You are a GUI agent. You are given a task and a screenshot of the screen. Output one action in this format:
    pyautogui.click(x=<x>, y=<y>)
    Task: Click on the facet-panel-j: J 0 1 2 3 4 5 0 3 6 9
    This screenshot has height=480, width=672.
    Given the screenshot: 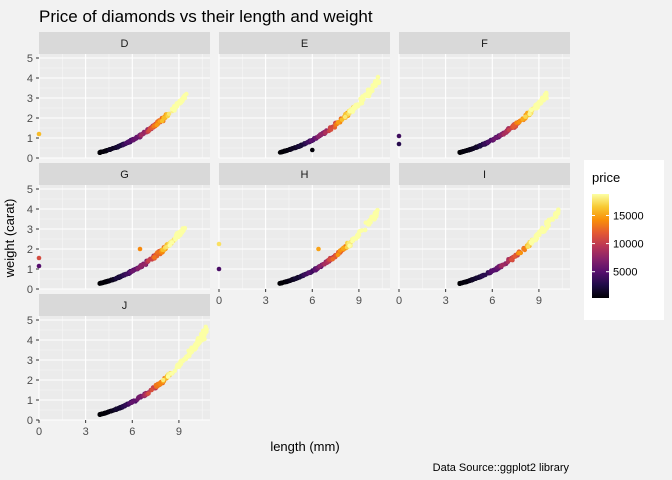 What is the action you would take?
    pyautogui.click(x=118, y=366)
    